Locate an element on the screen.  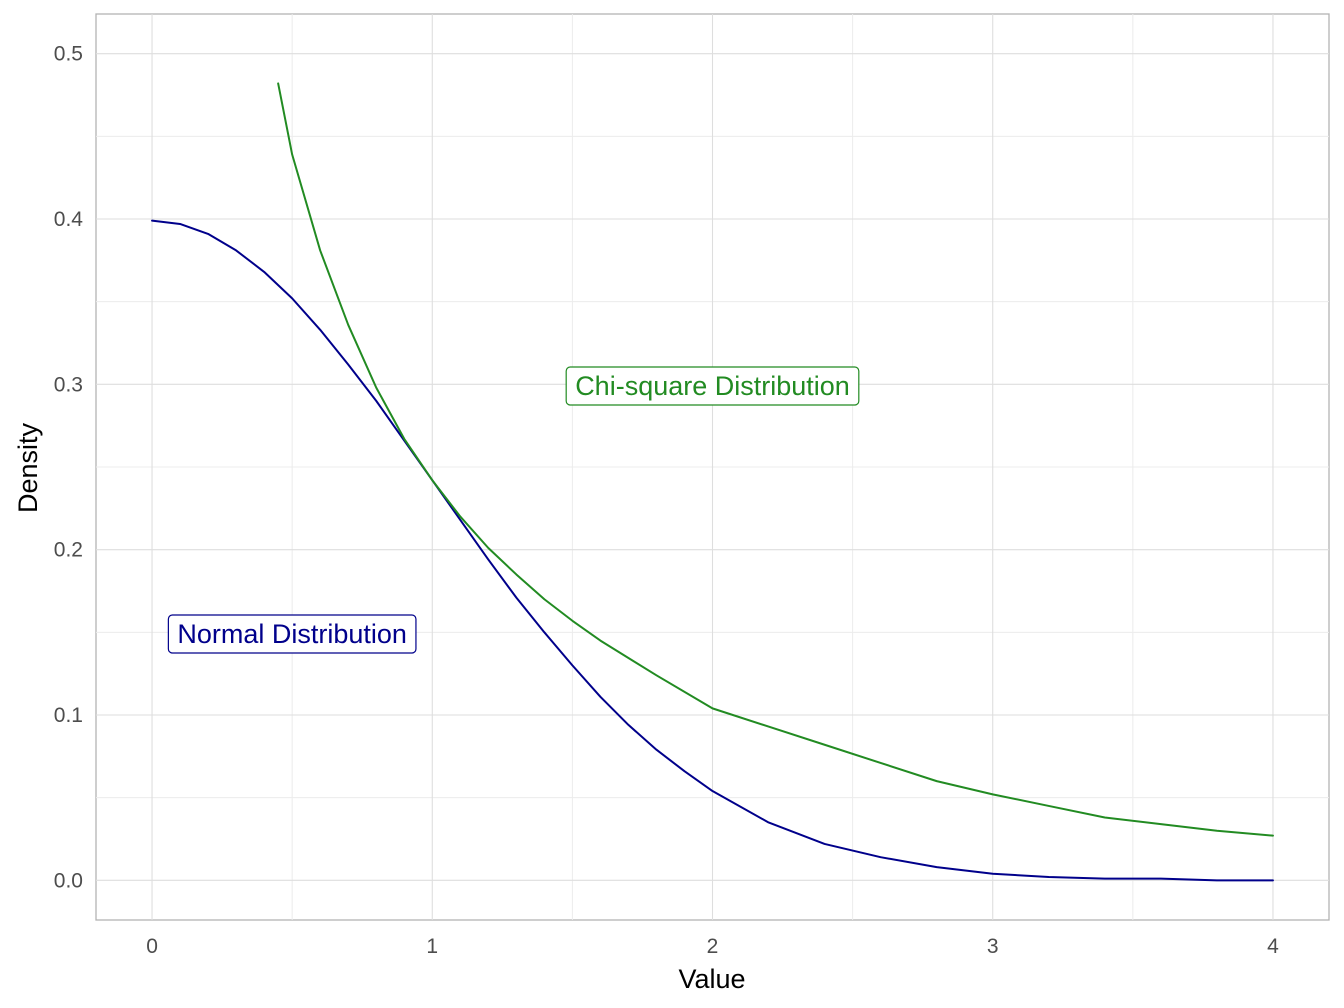
annotation-text: Chi-square Distribution is located at coordinates (712, 386).